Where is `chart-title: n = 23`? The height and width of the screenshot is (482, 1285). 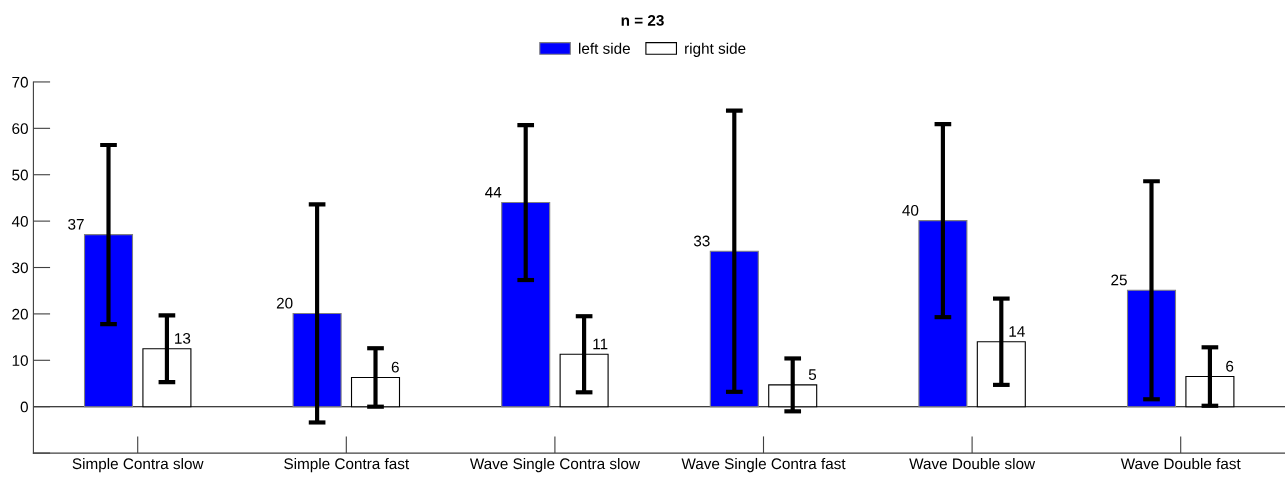
chart-title: n = 23 is located at coordinates (642, 20).